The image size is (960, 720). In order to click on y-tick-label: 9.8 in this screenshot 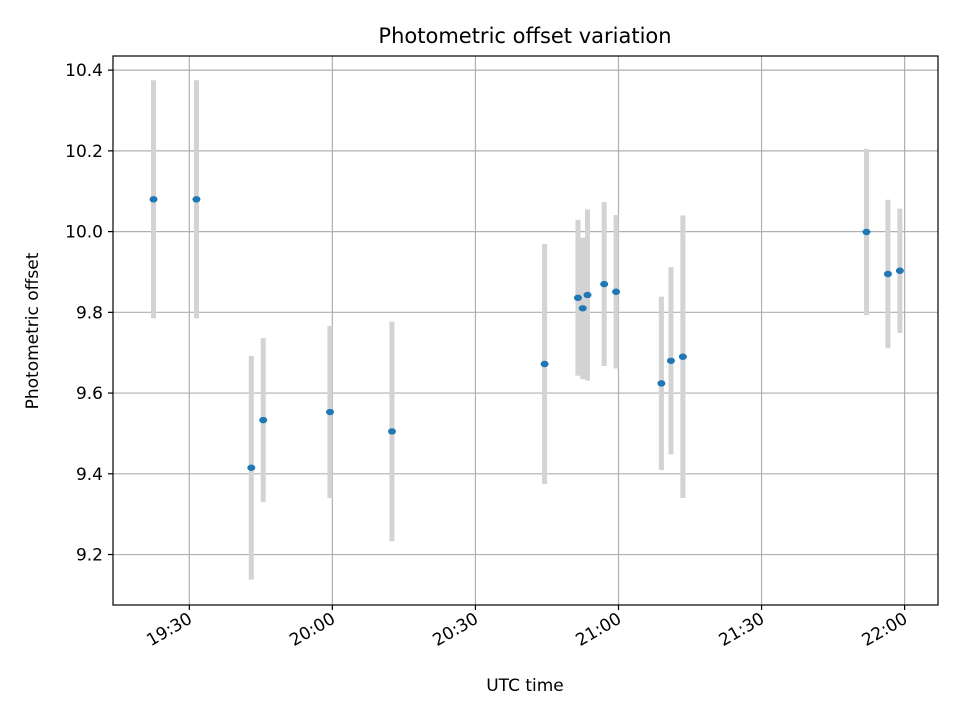, I will do `click(89, 313)`.